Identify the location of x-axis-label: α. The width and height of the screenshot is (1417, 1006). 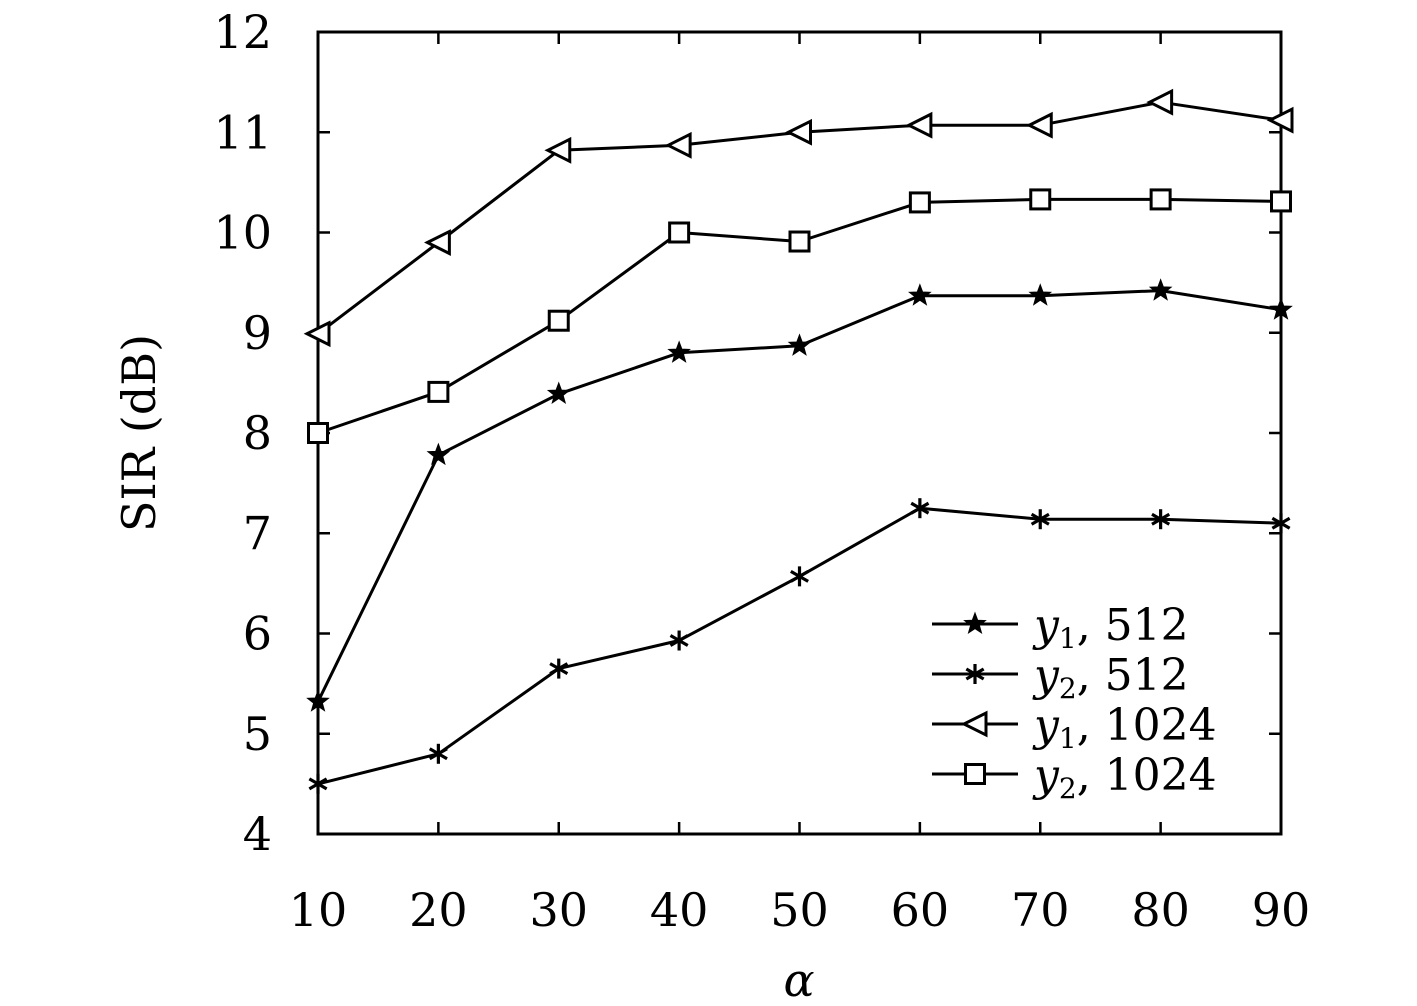
(798, 979).